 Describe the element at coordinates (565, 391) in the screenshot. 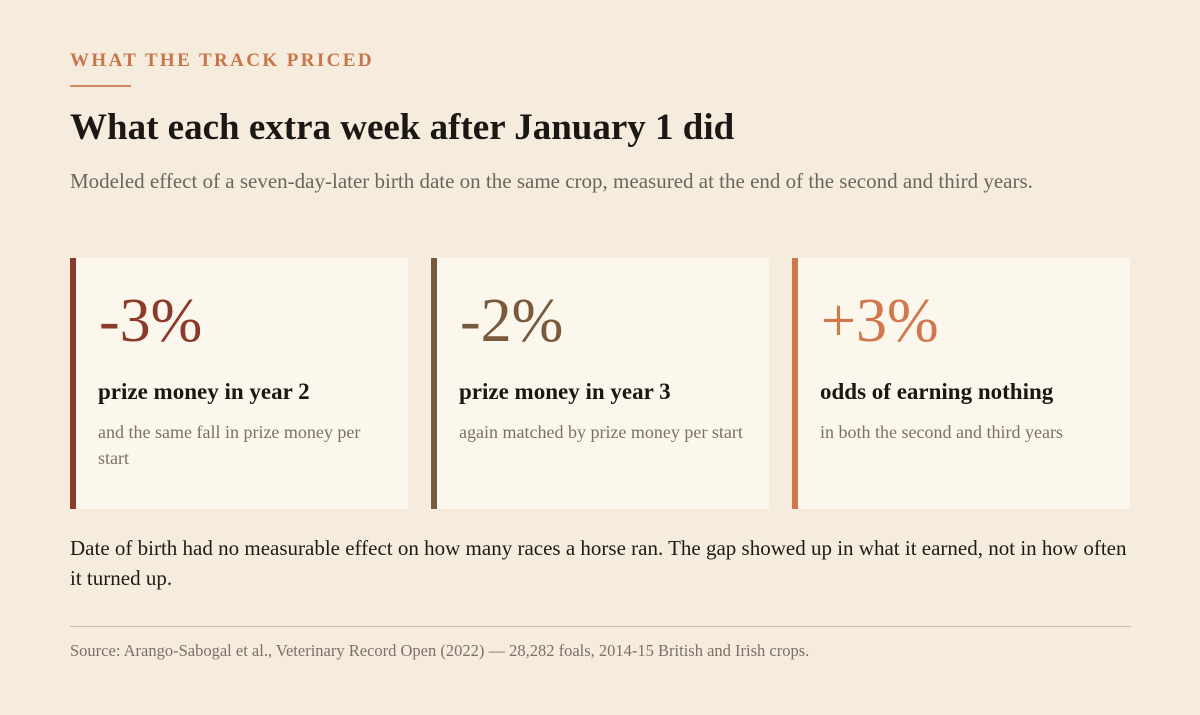

I see `stat-label: prize money in year 3` at that location.